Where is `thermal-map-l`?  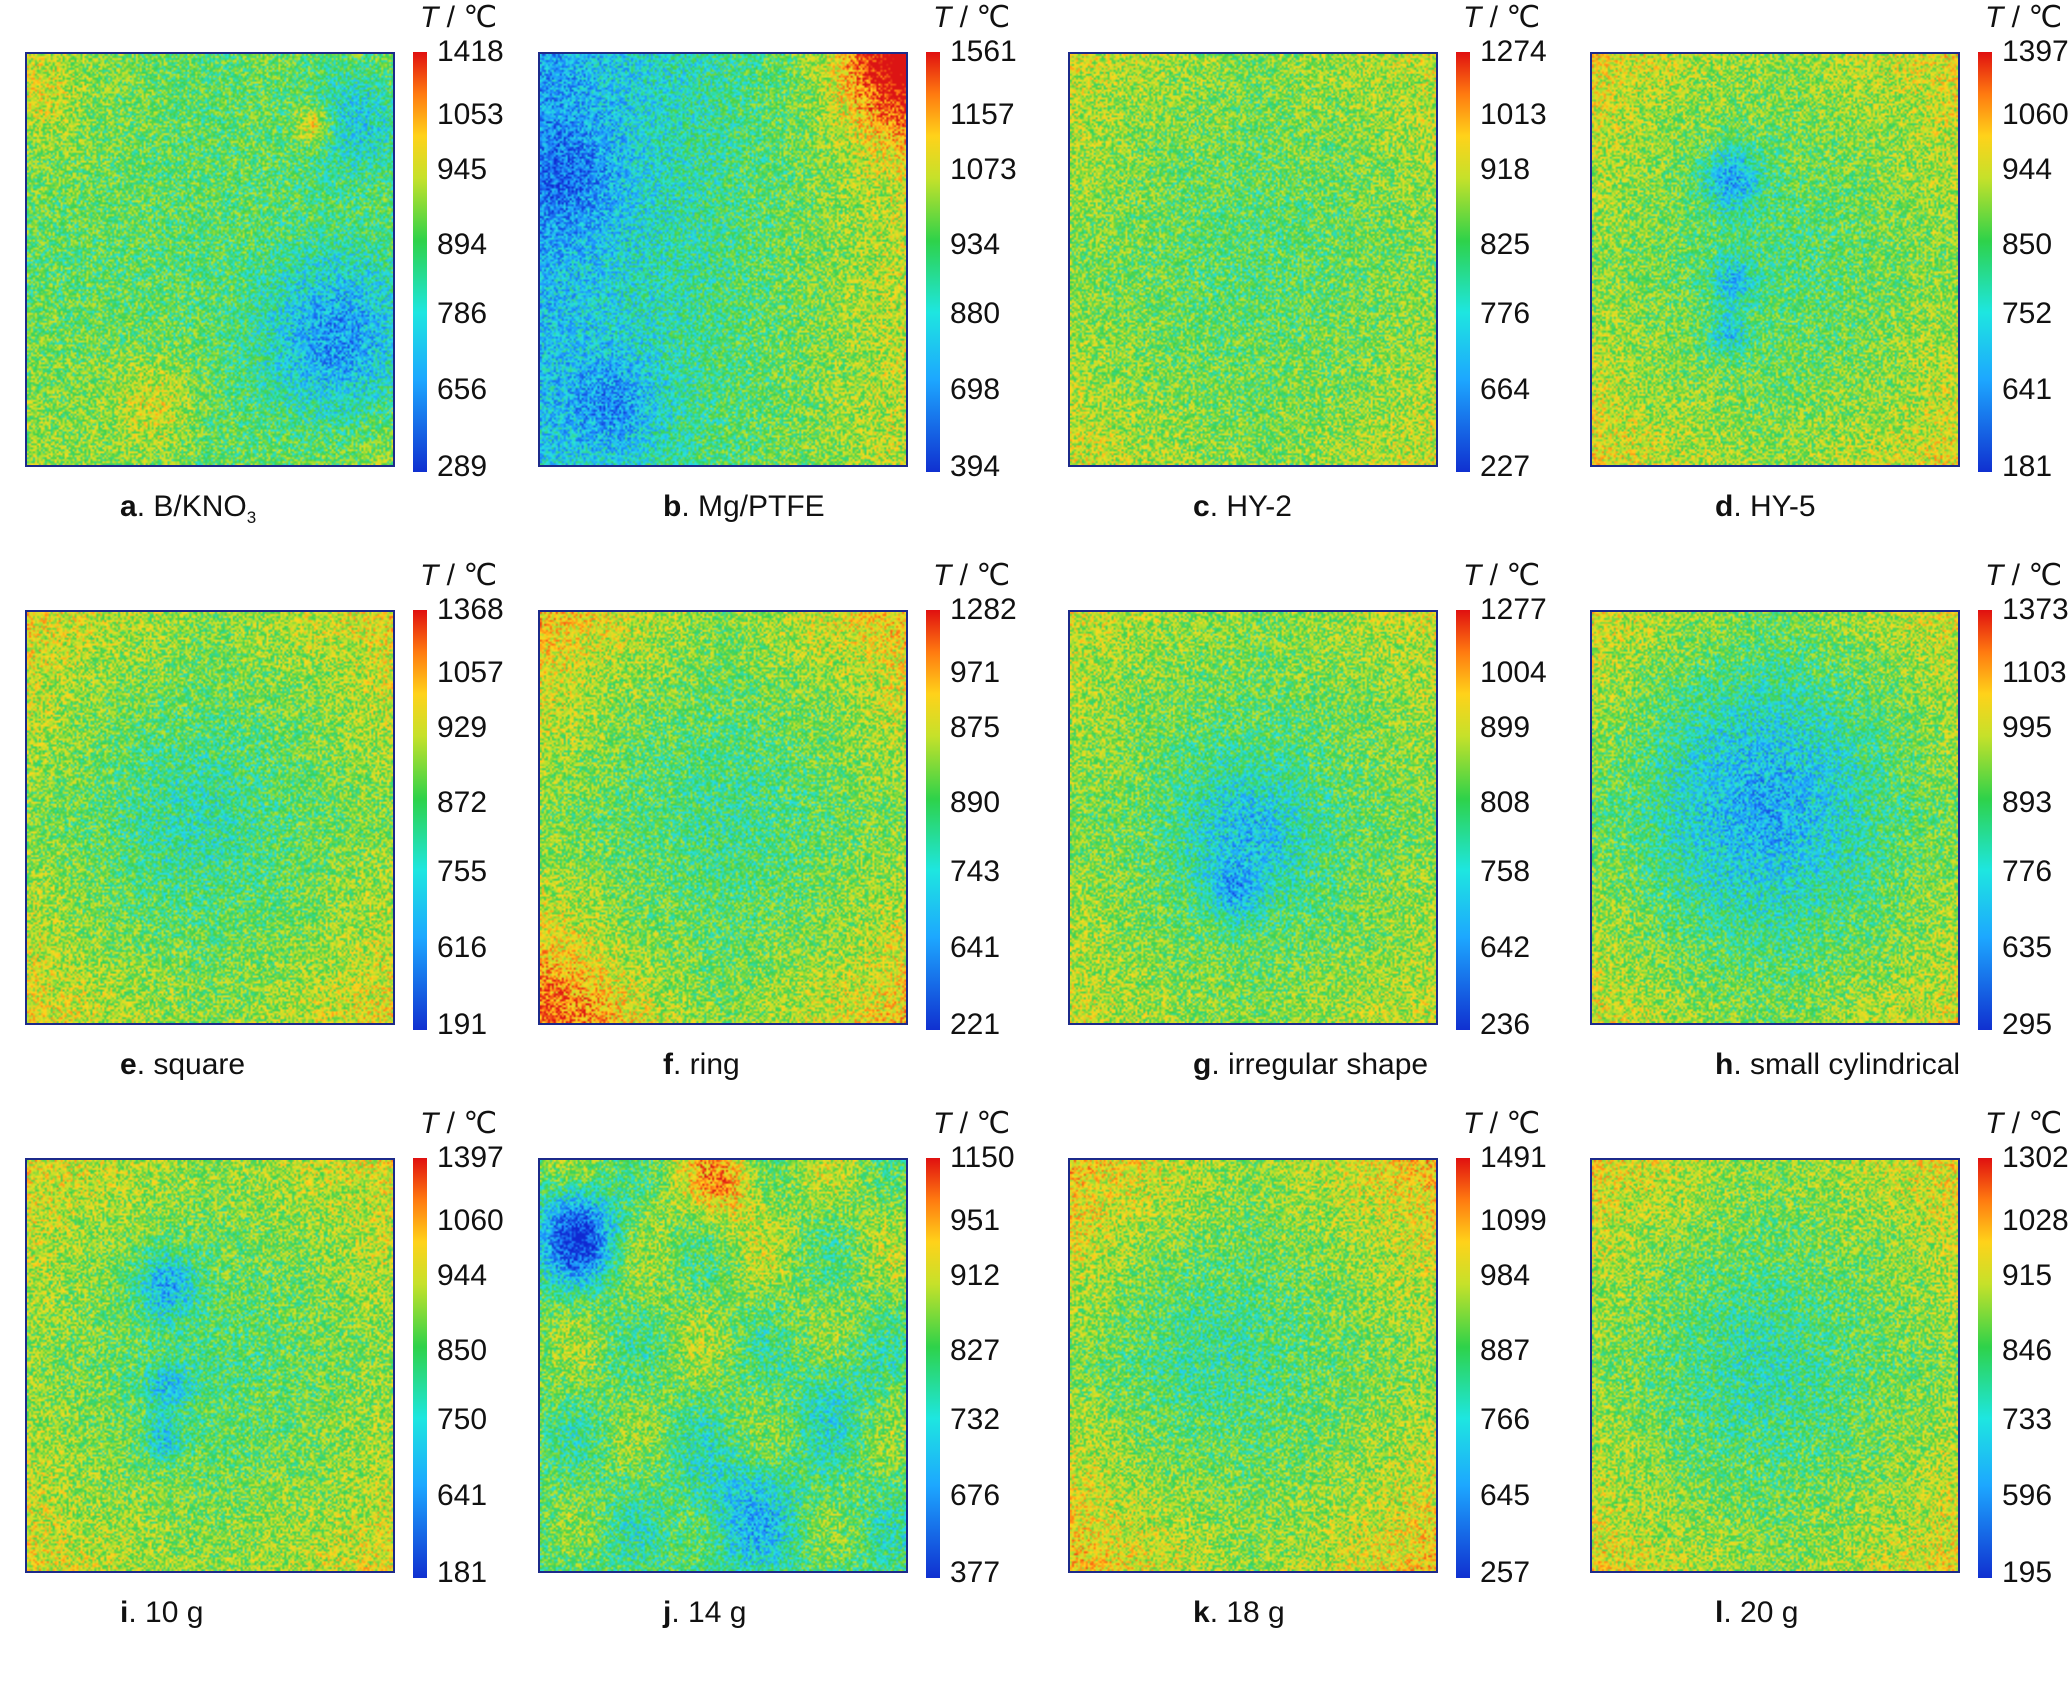 thermal-map-l is located at coordinates (1775, 1365).